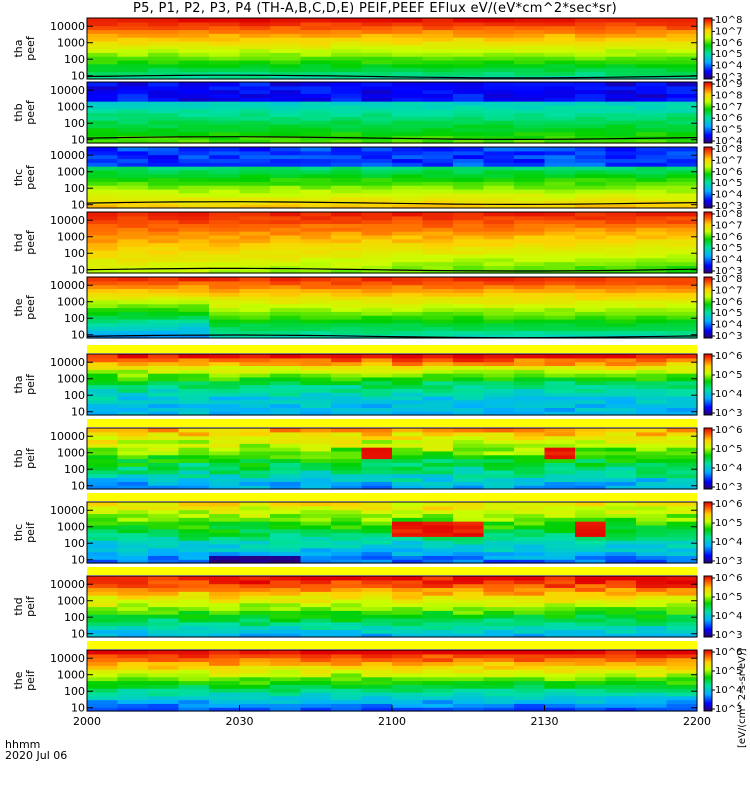  Describe the element at coordinates (78, 76) in the screenshot. I see `y-tick-label: 10` at that location.